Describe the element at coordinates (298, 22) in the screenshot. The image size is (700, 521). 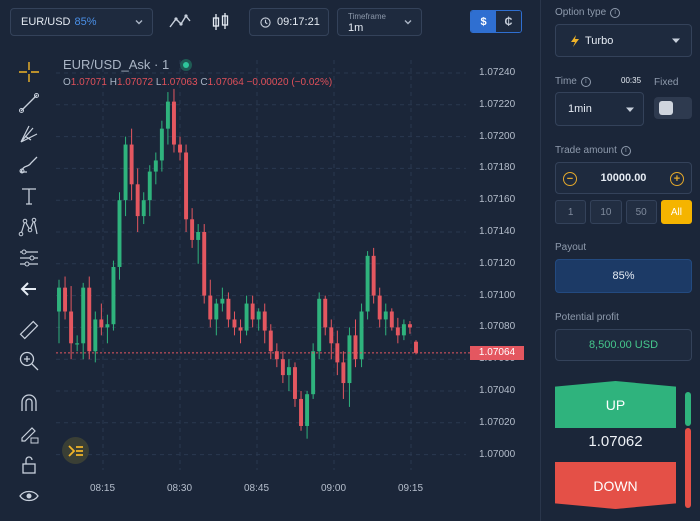
I see `clock-time: 09:17:21` at that location.